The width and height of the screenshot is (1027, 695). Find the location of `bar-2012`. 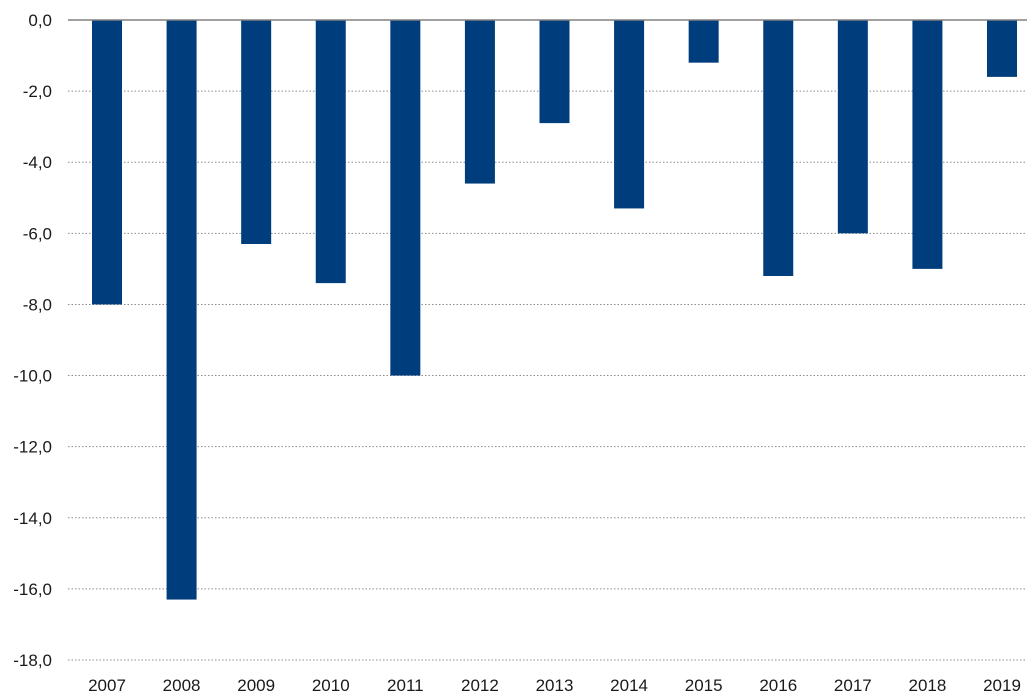

bar-2012 is located at coordinates (479, 102).